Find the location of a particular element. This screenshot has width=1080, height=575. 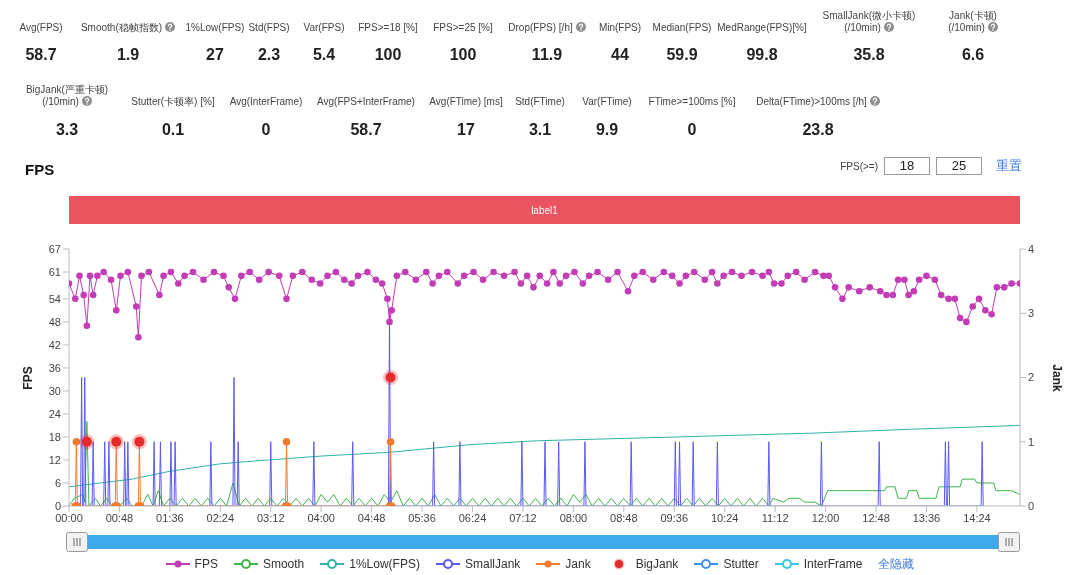

legend-label: SmallJank is located at coordinates (492, 564).